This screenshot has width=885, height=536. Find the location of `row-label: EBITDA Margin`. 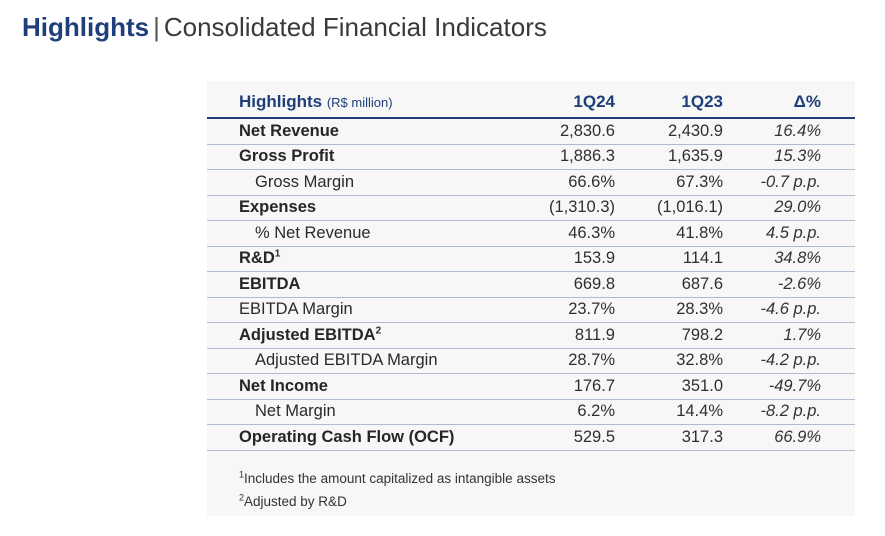

row-label: EBITDA Margin is located at coordinates (357, 310).